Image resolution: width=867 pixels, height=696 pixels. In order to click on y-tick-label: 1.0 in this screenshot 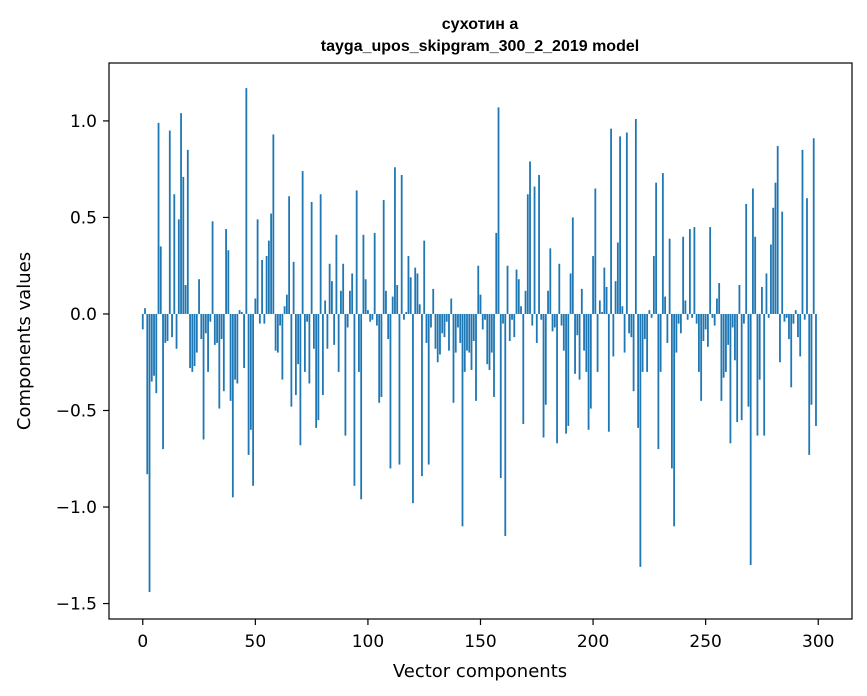, I will do `click(83, 122)`.